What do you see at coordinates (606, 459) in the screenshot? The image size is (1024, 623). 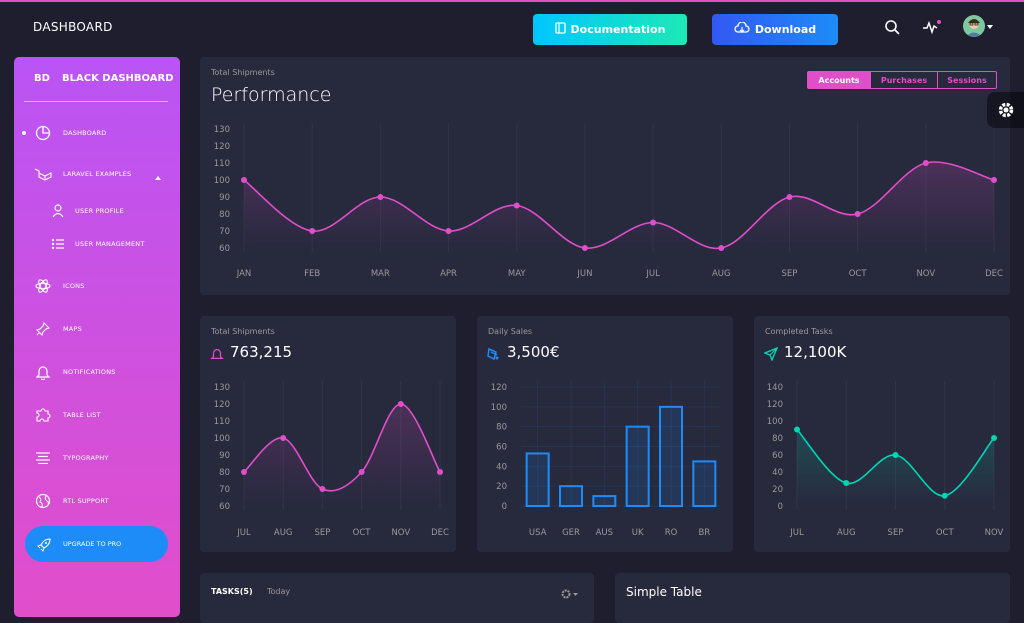 I see `sales-chart: 0 20 40 60 80 100 120 USA GER AUS UK RO BR` at bounding box center [606, 459].